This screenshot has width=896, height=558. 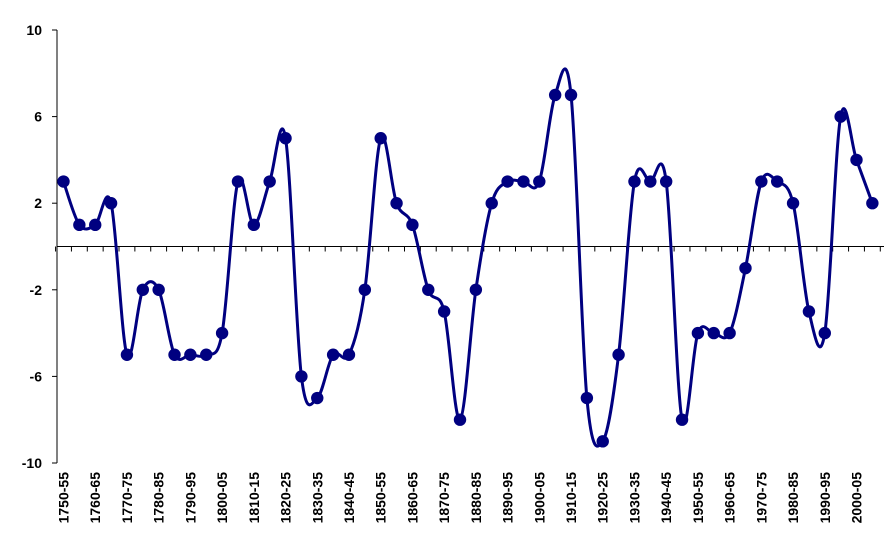 I want to click on x-tick-label: 1860-65, so click(x=412, y=498).